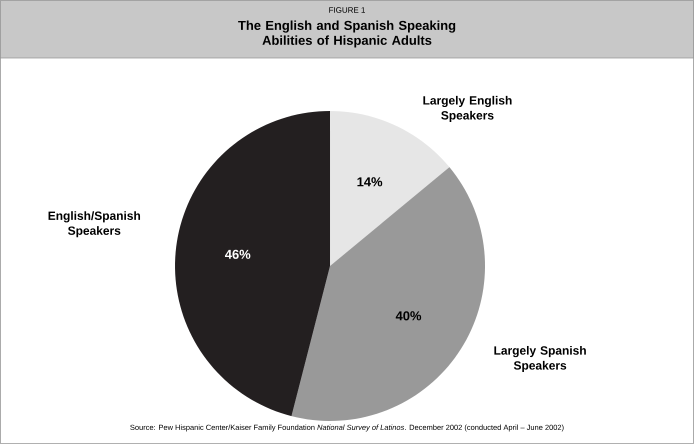 The height and width of the screenshot is (444, 694). I want to click on data-label: 40%, so click(409, 315).